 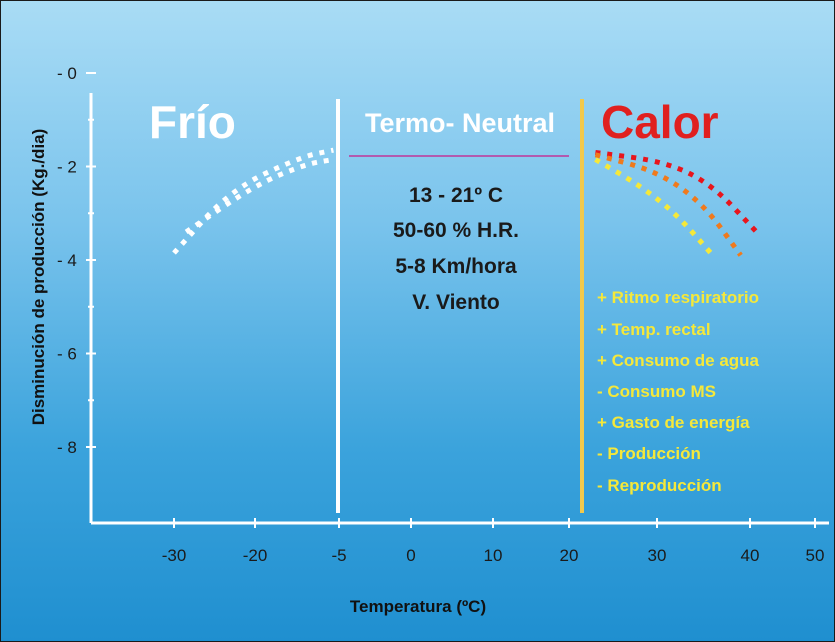 What do you see at coordinates (255, 555) in the screenshot?
I see `x-tick-label: -20` at bounding box center [255, 555].